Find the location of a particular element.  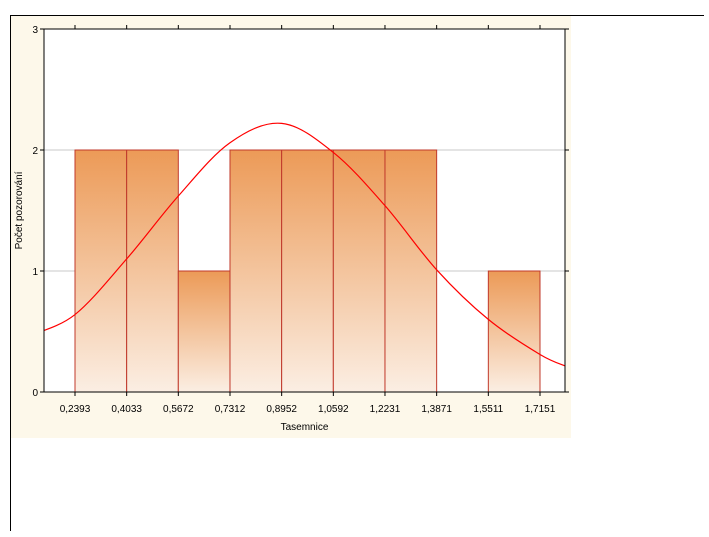

x-tick-label: 0,7312 is located at coordinates (230, 409).